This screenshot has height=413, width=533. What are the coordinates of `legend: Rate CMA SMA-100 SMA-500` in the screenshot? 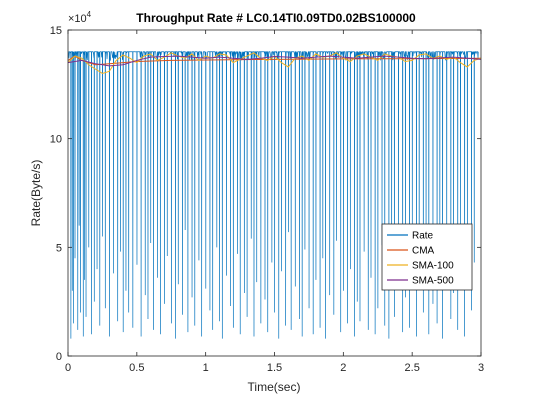 It's located at (427, 257).